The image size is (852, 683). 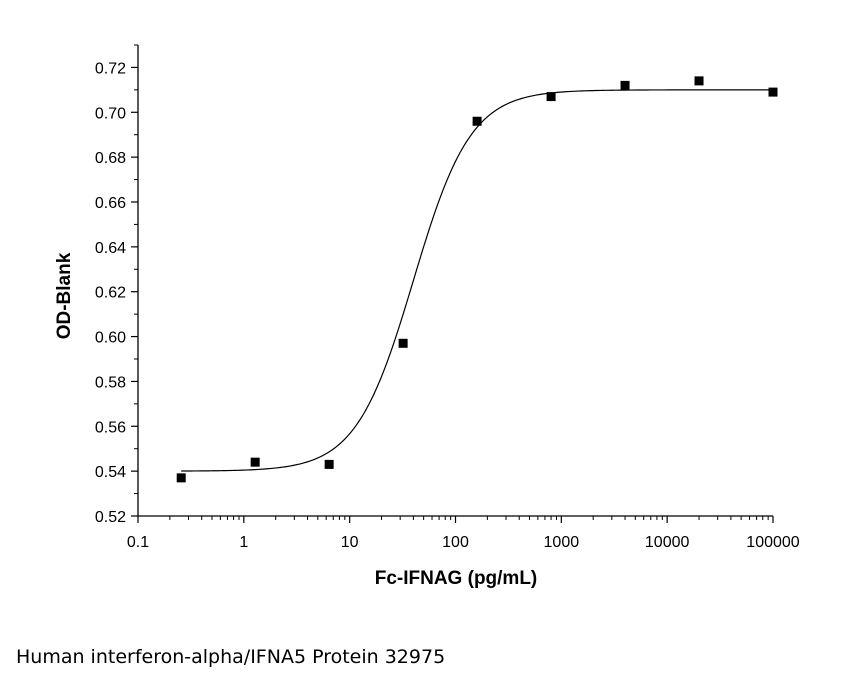 I want to click on y-tick-label: 0.70, so click(x=110, y=113).